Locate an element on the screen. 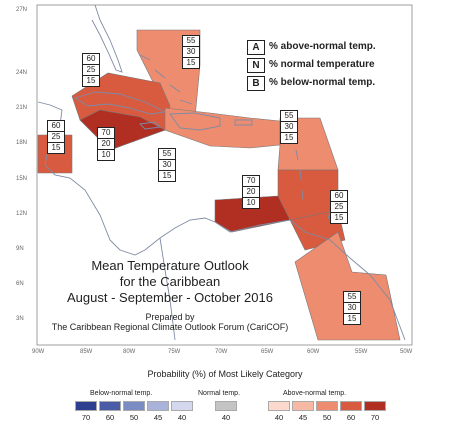 This screenshot has height=433, width=450. legend-tick-above: 45 is located at coordinates (303, 417).